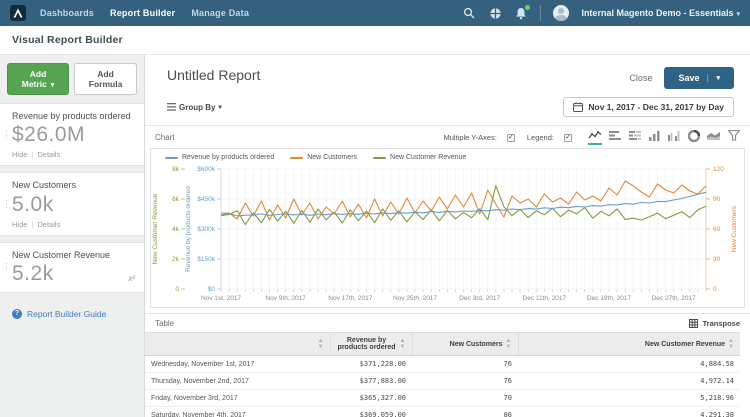 This screenshot has height=417, width=750. What do you see at coordinates (628, 344) in the screenshot?
I see `column-header-new-customer-revenue: New Customer Revenue ▲ ▼` at bounding box center [628, 344].